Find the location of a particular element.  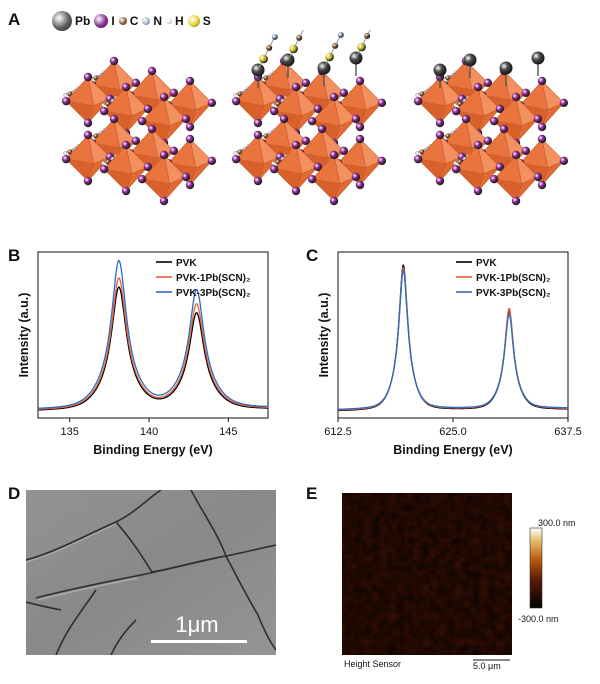

afm-caption: Height Sensor is located at coordinates (372, 664).